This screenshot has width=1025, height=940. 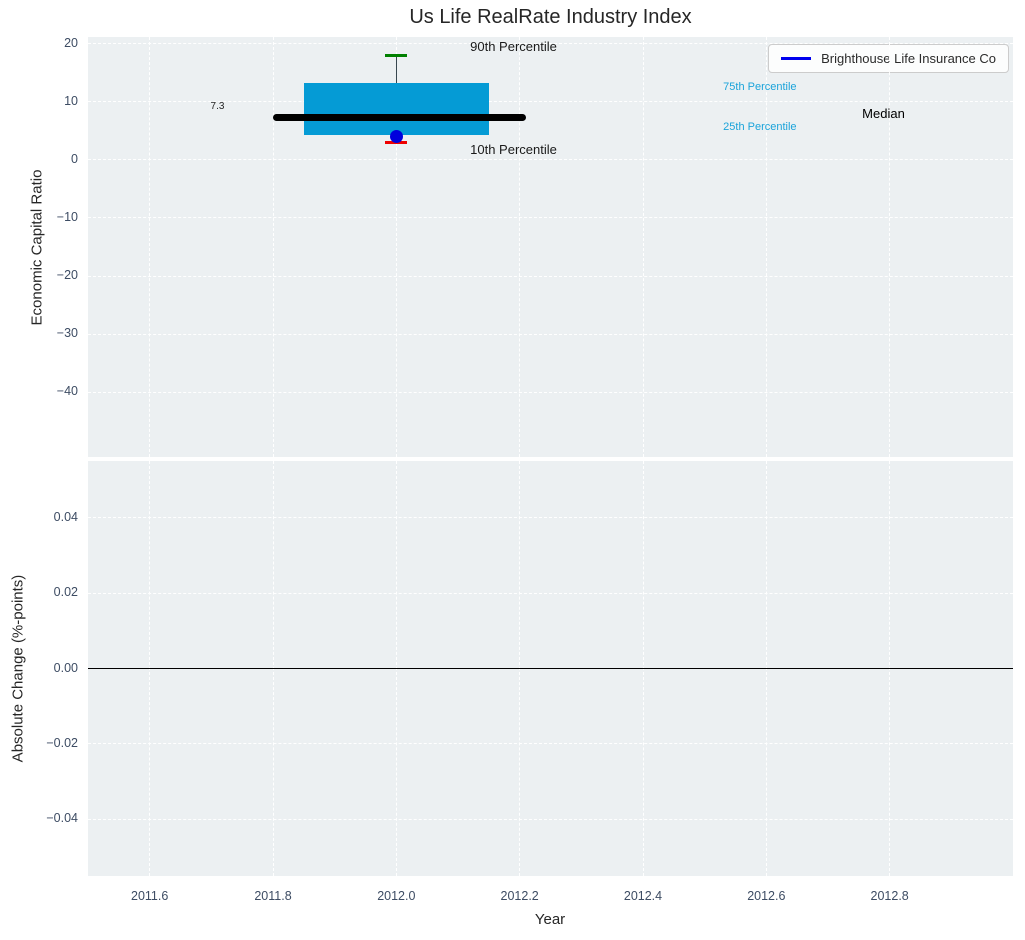 What do you see at coordinates (396, 896) in the screenshot?
I see `x-tick-label: 2012.0` at bounding box center [396, 896].